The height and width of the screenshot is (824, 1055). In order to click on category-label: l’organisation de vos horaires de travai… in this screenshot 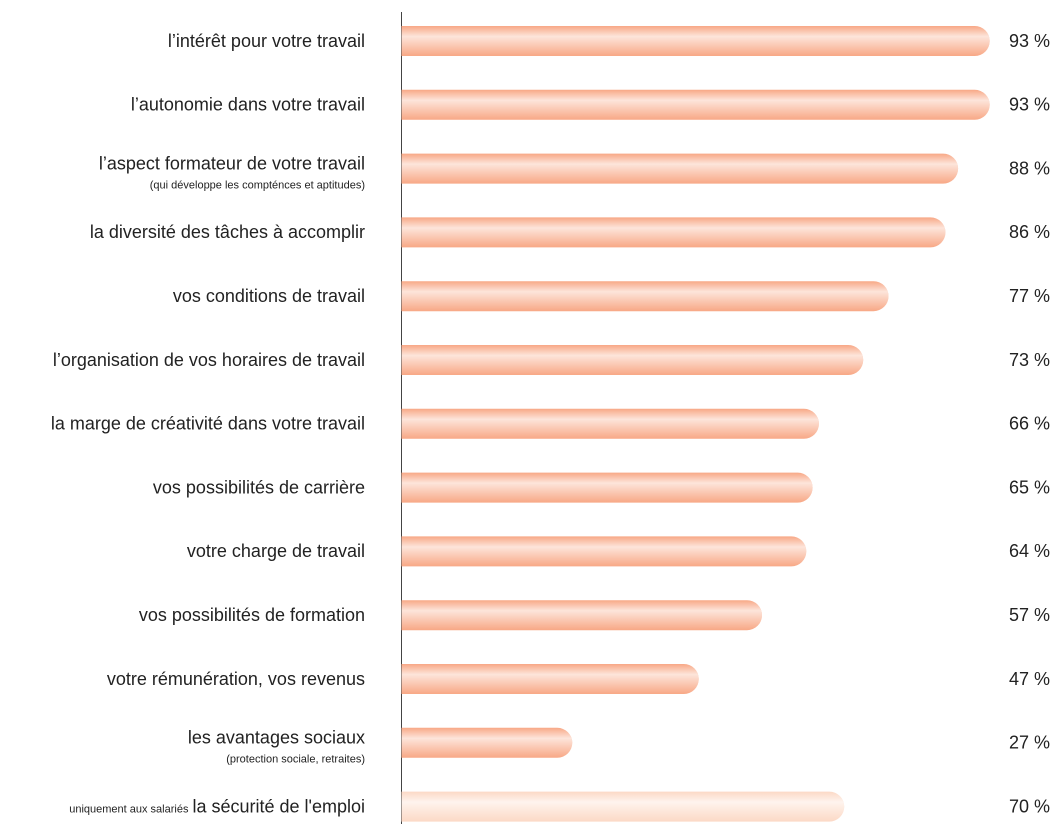, I will do `click(209, 360)`.